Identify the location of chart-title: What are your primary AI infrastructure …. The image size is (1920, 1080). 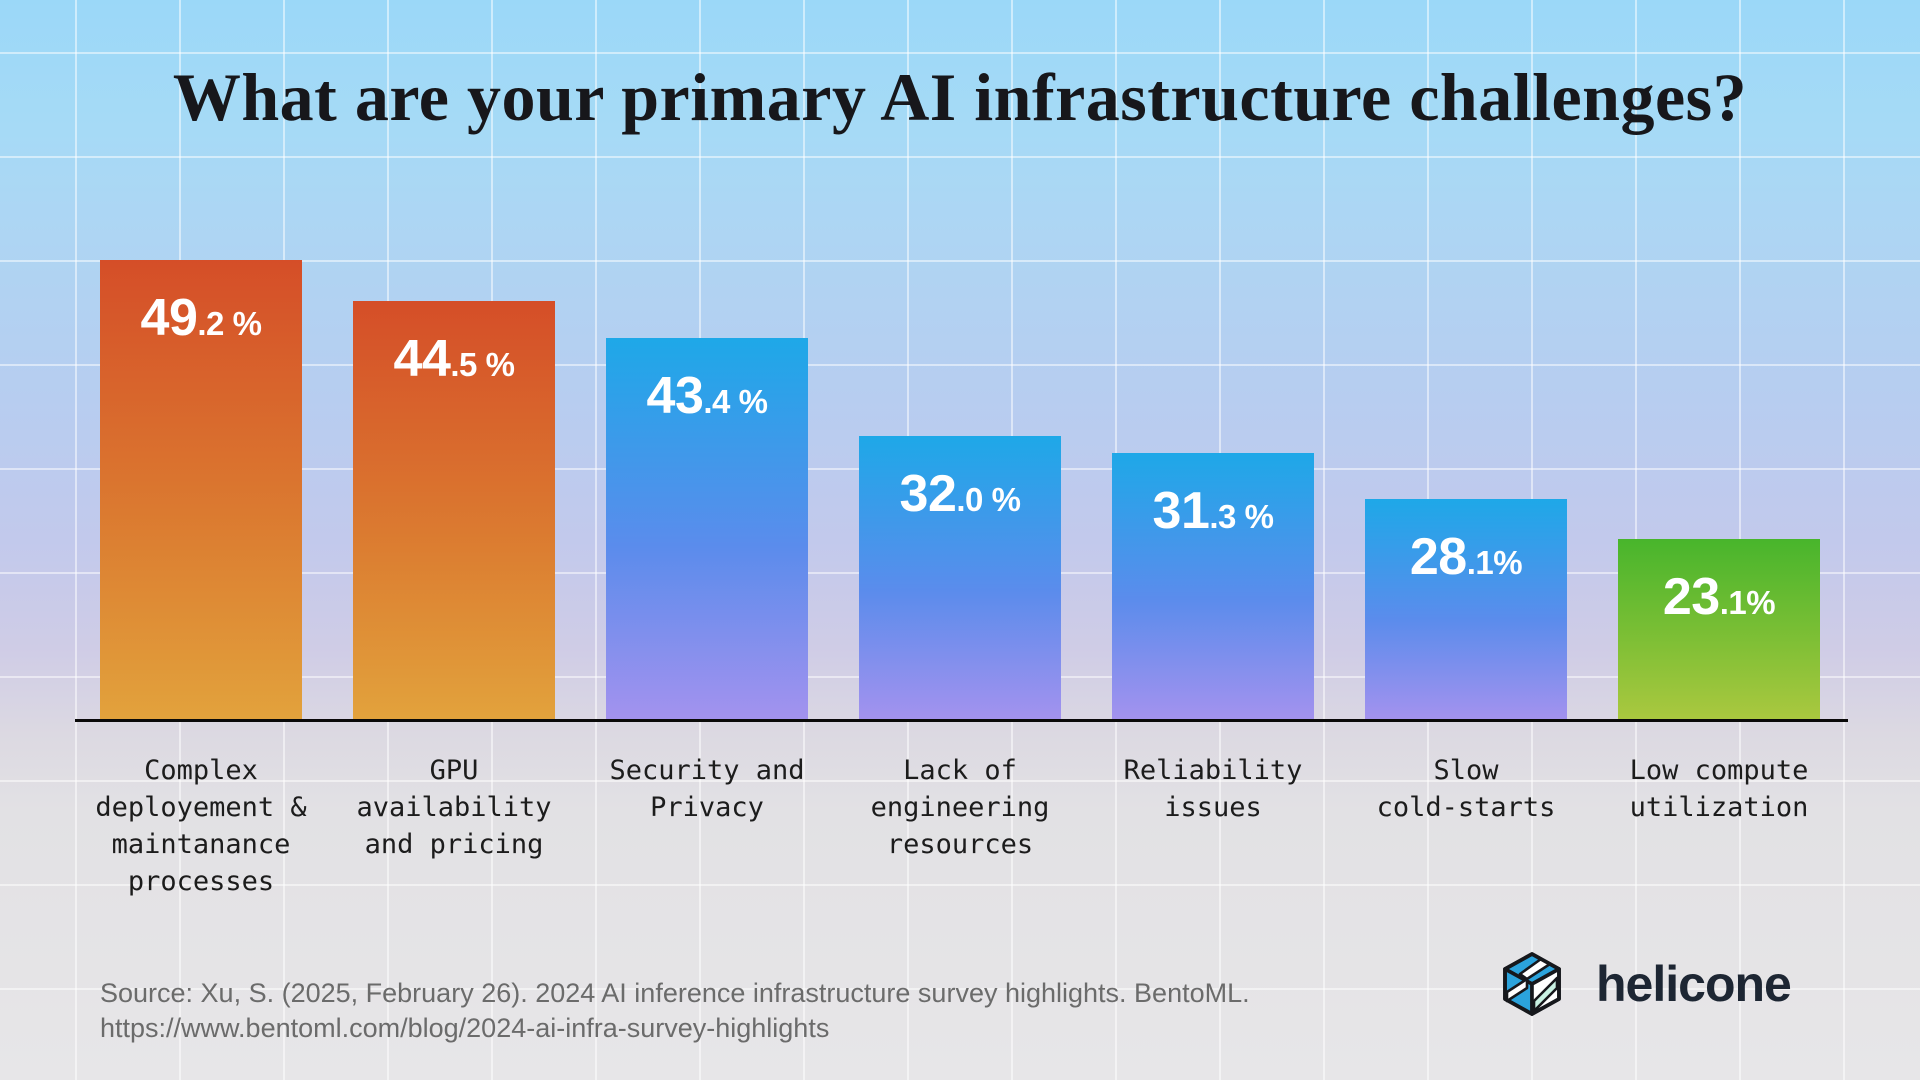
(960, 97).